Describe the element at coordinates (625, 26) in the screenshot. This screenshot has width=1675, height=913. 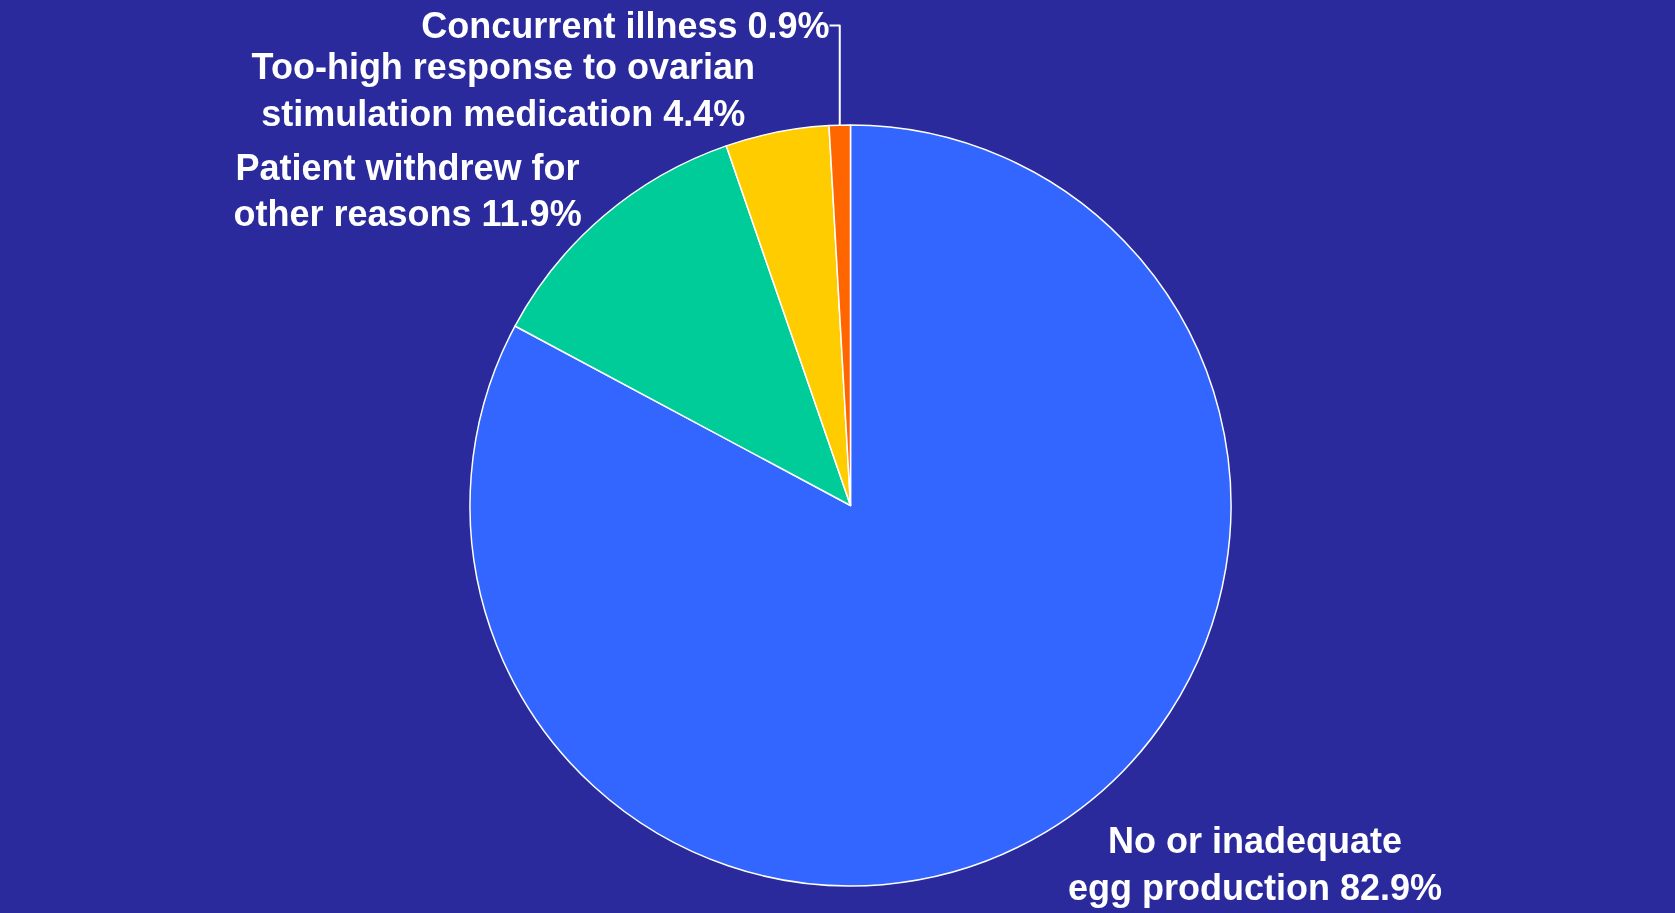
I see `slice-label: Concurrent illness 0.9%` at that location.